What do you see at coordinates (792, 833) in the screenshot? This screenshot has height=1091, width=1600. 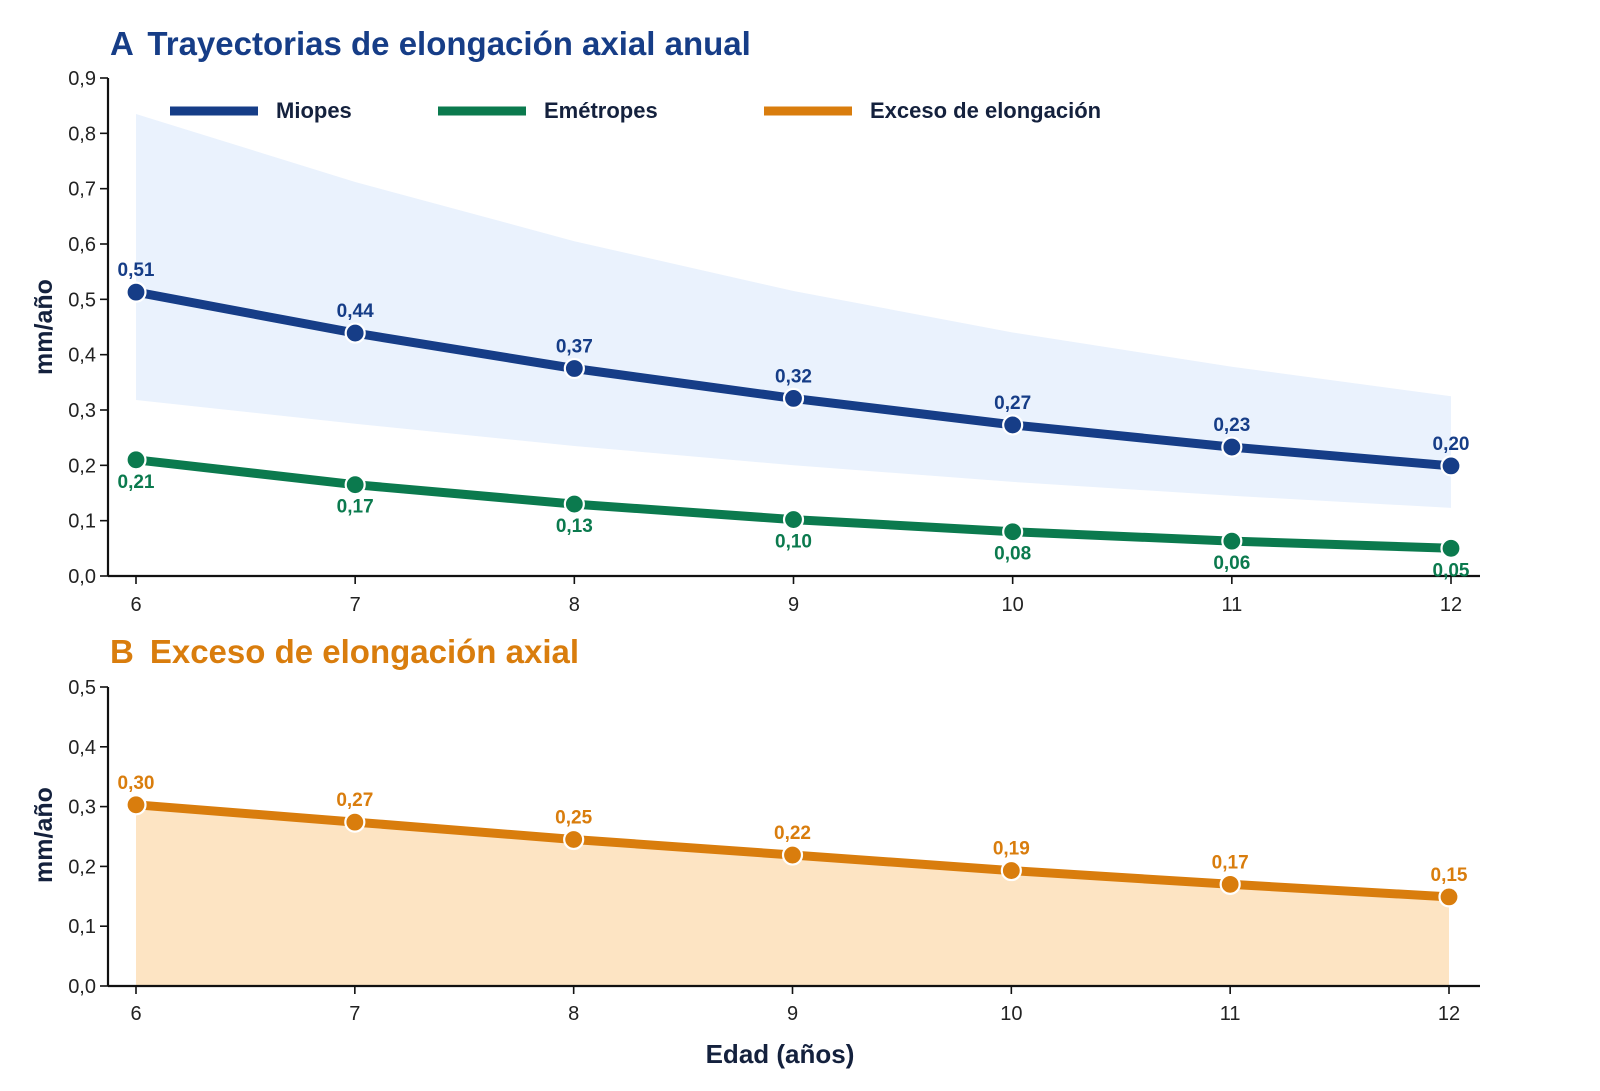 I see `data-label-exceso-de-elongacion: 0,22` at bounding box center [792, 833].